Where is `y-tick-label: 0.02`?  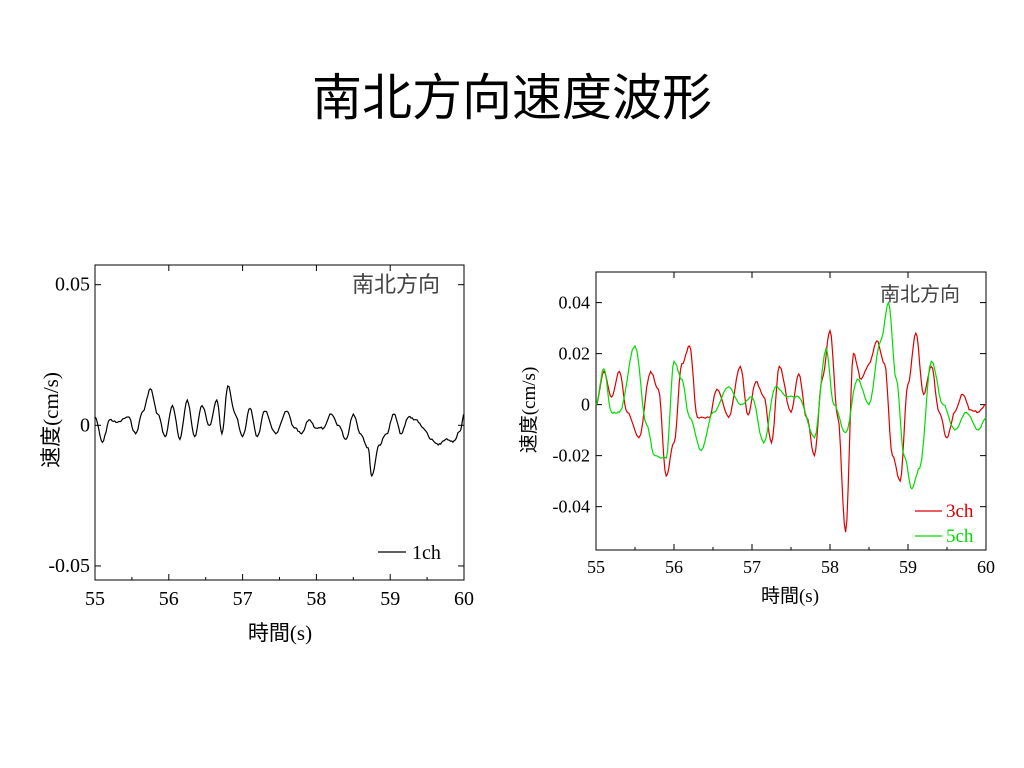 y-tick-label: 0.02 is located at coordinates (575, 354).